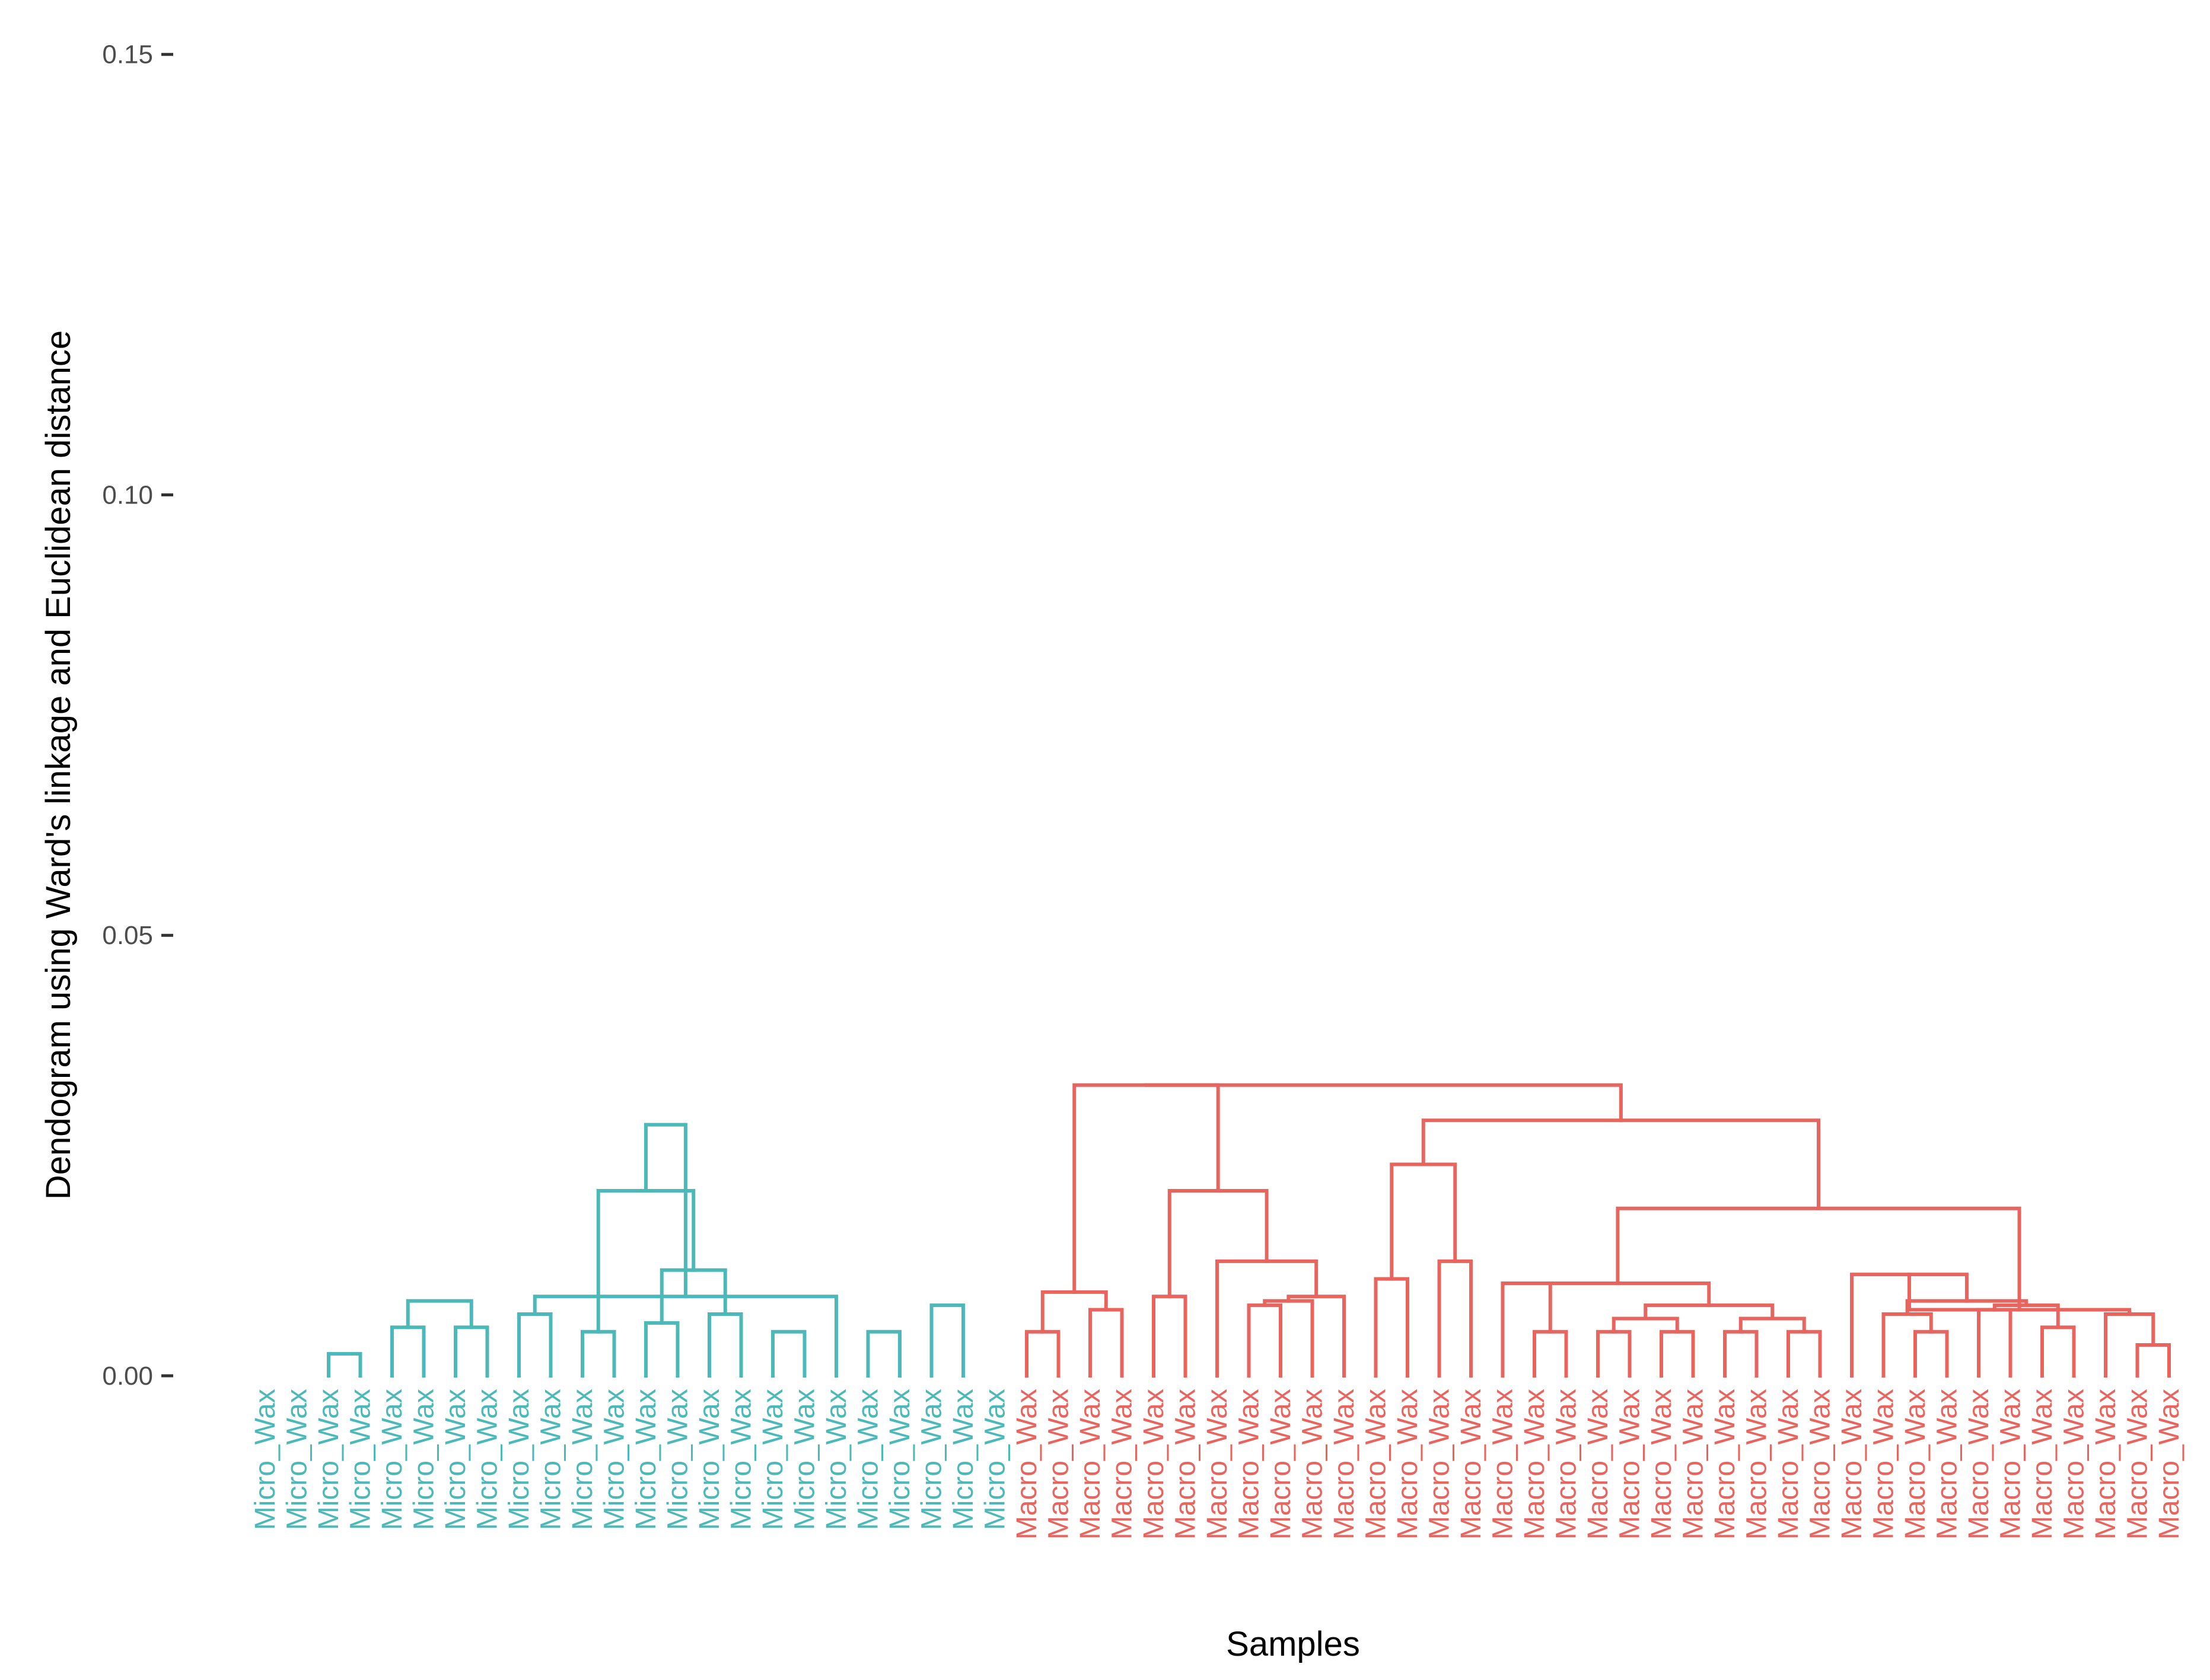 The image size is (2210, 1680). What do you see at coordinates (127, 54) in the screenshot?
I see `y-tick-label: 0.15` at bounding box center [127, 54].